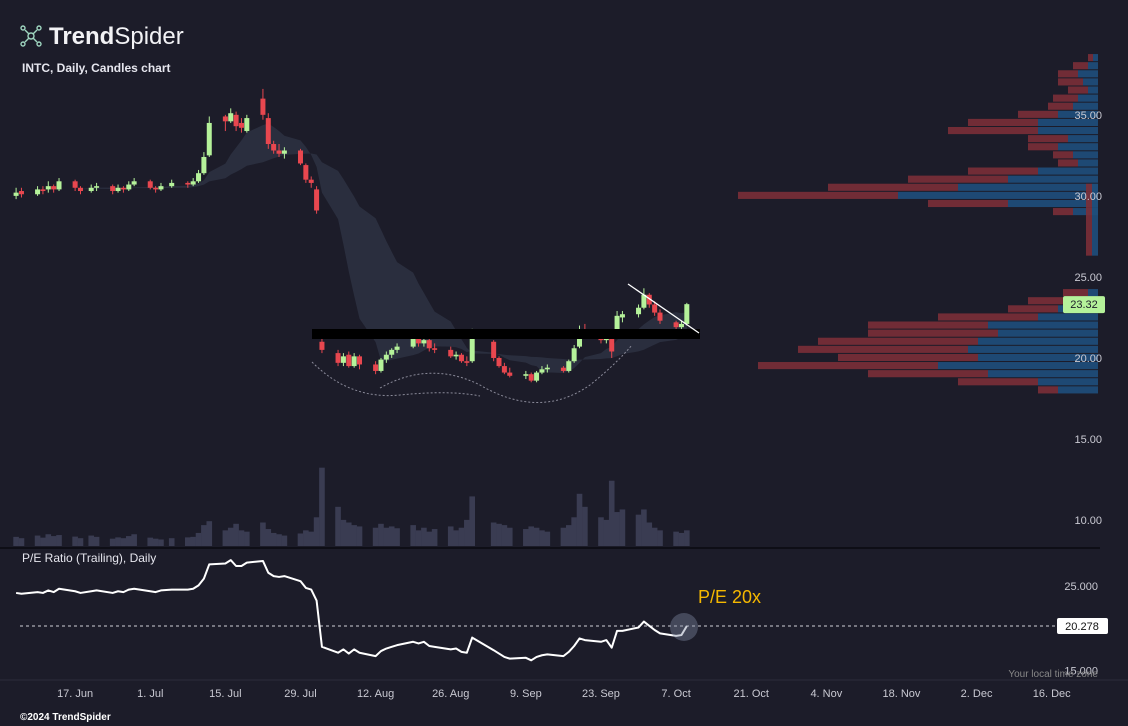 This screenshot has height=726, width=1128. I want to click on value-tag, so click(1082, 625).